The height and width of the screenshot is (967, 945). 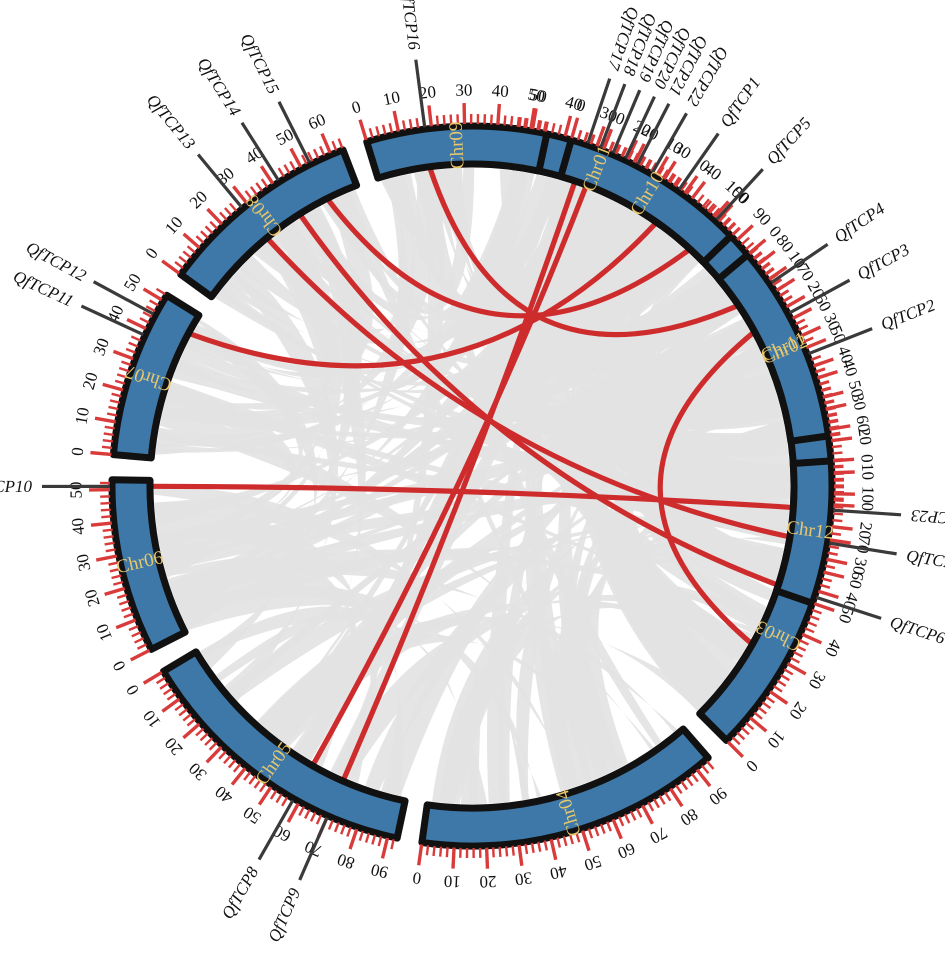 I want to click on tick-label: 80, so click(x=346, y=861).